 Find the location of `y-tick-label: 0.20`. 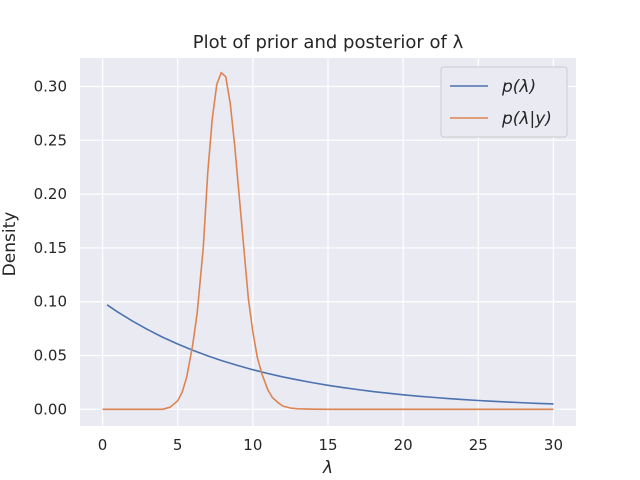

y-tick-label: 0.20 is located at coordinates (50, 194).